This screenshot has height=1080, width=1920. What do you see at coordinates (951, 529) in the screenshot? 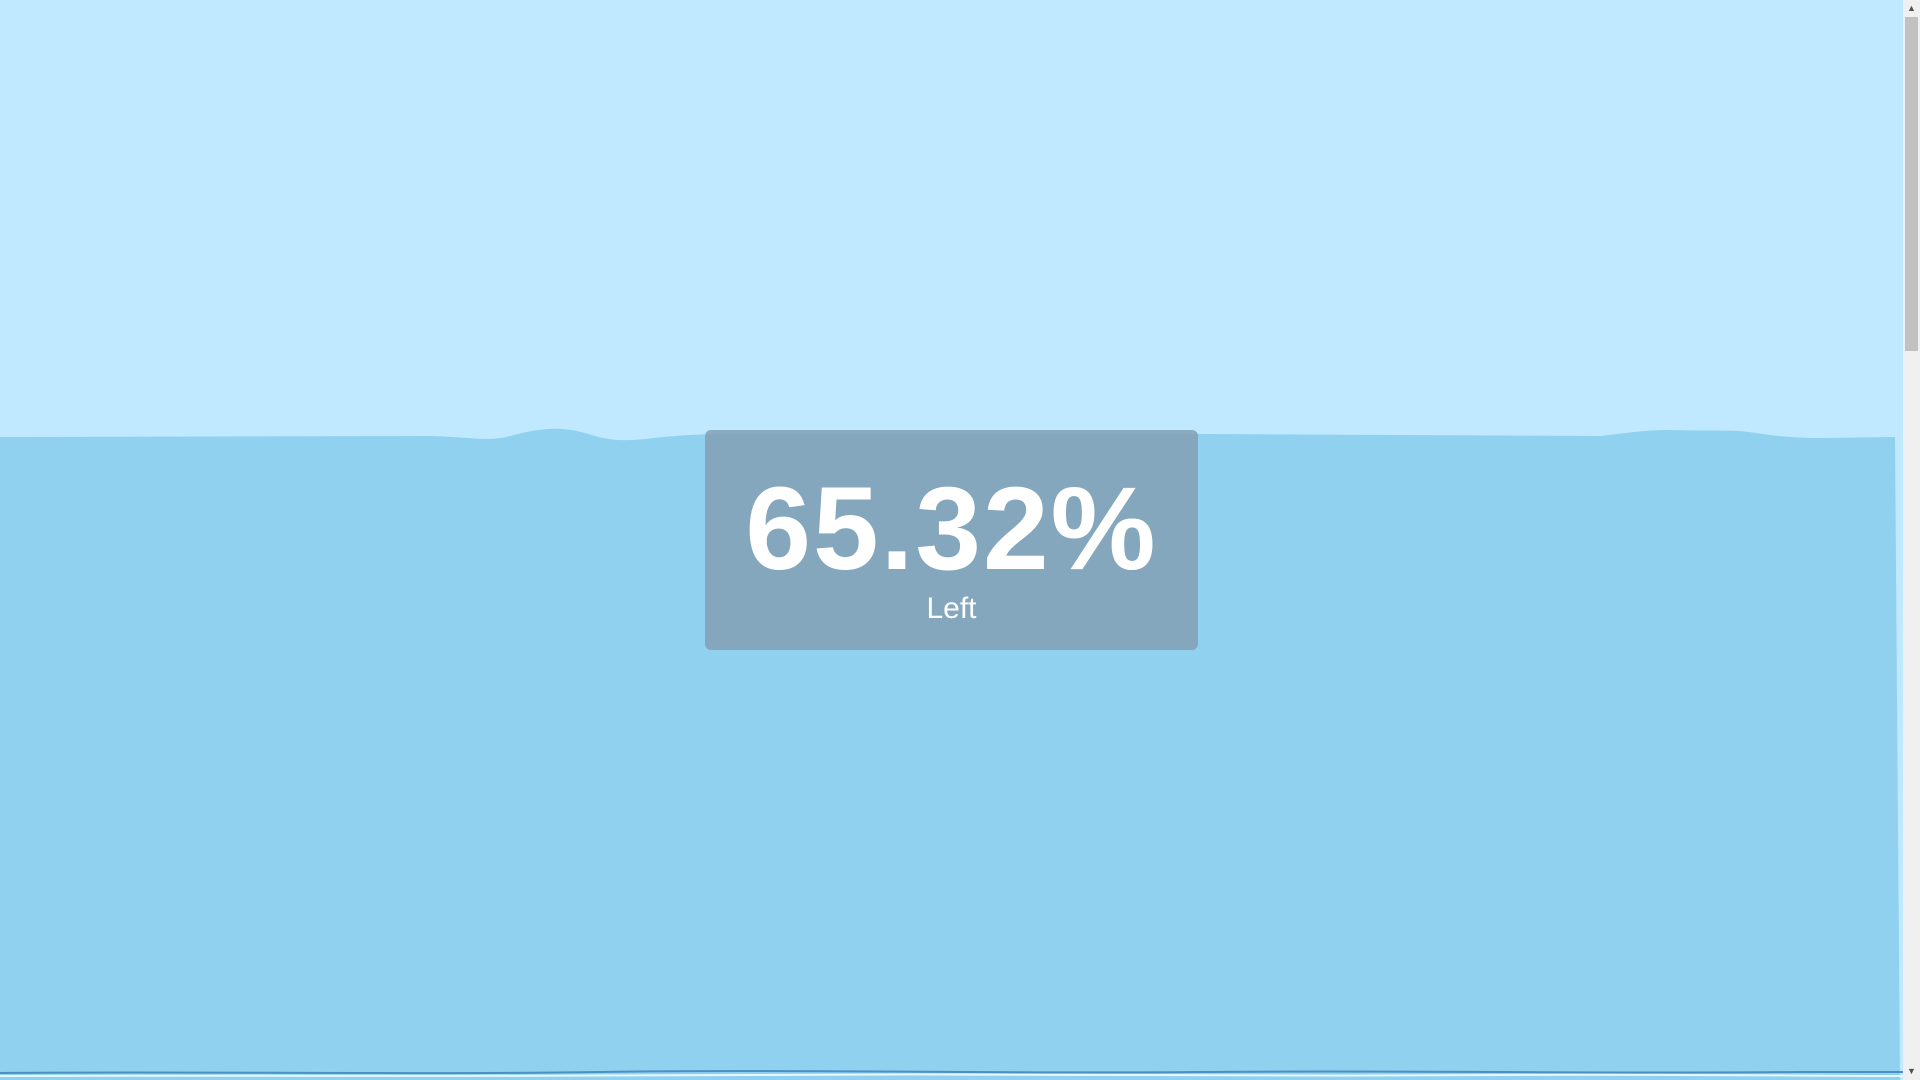
I see `percentage-remaining: 65.32%` at bounding box center [951, 529].